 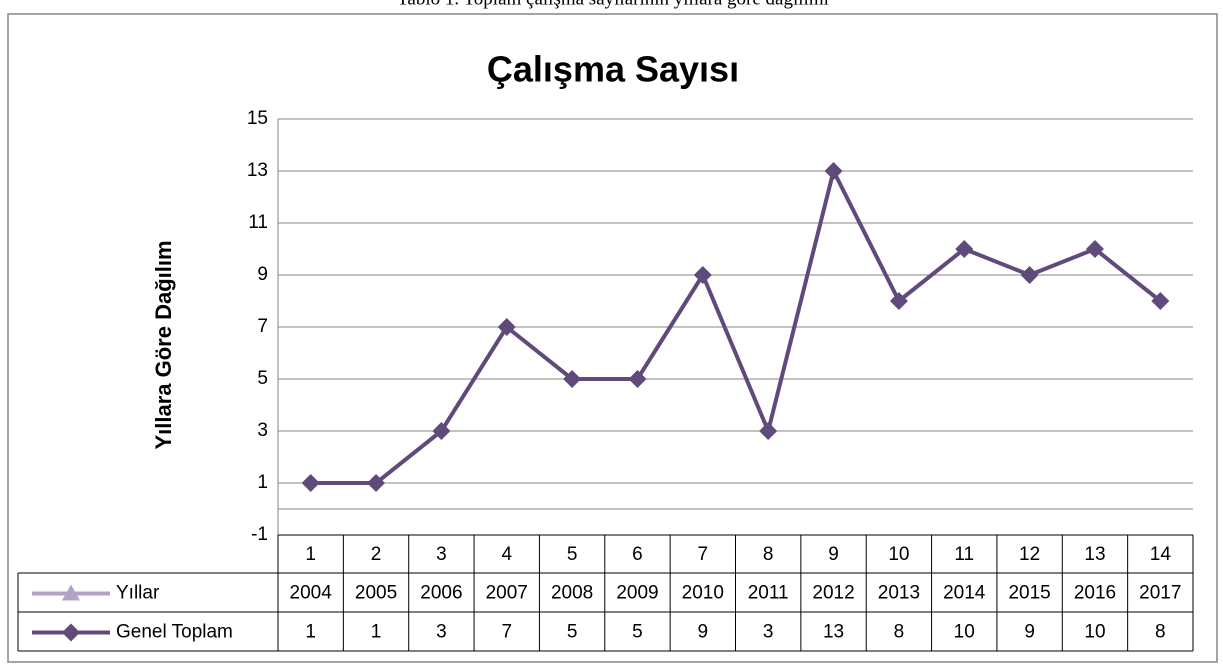 I want to click on table-value: 2010, so click(x=703, y=593).